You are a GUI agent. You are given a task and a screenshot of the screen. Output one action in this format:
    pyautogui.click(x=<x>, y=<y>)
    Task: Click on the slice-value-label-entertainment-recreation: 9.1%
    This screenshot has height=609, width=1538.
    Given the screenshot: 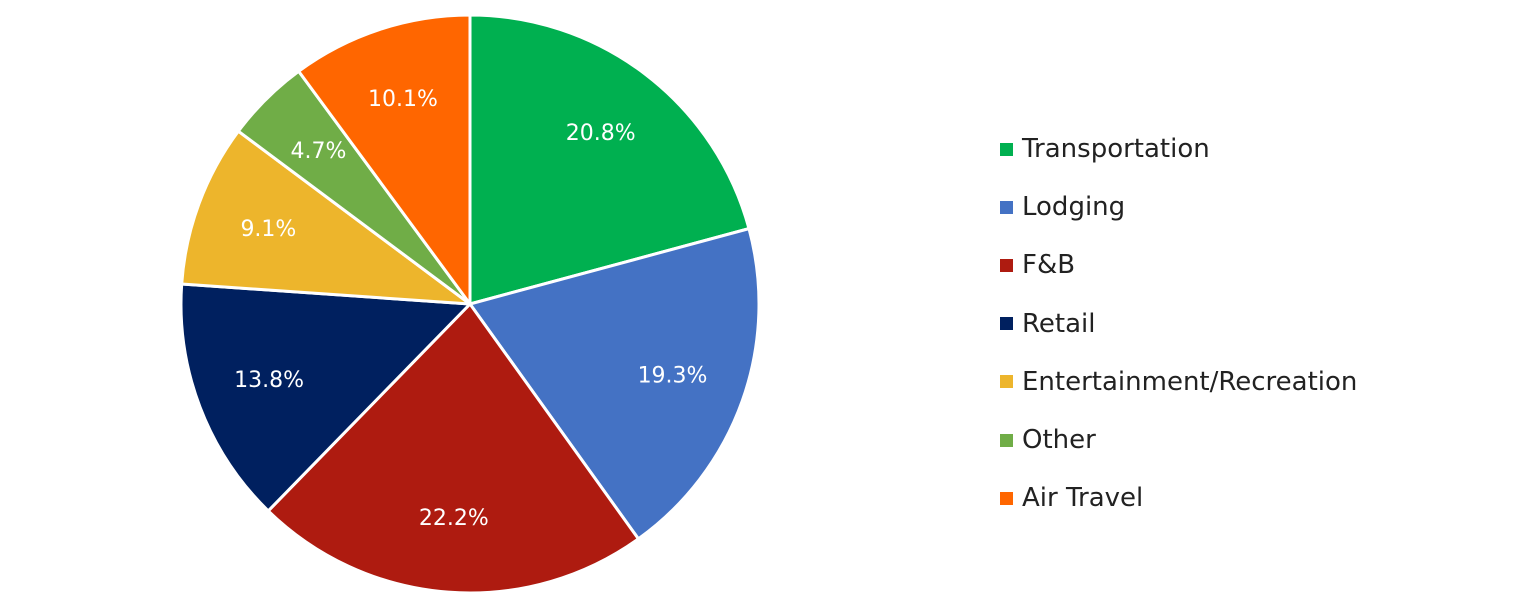 What is the action you would take?
    pyautogui.click(x=268, y=229)
    